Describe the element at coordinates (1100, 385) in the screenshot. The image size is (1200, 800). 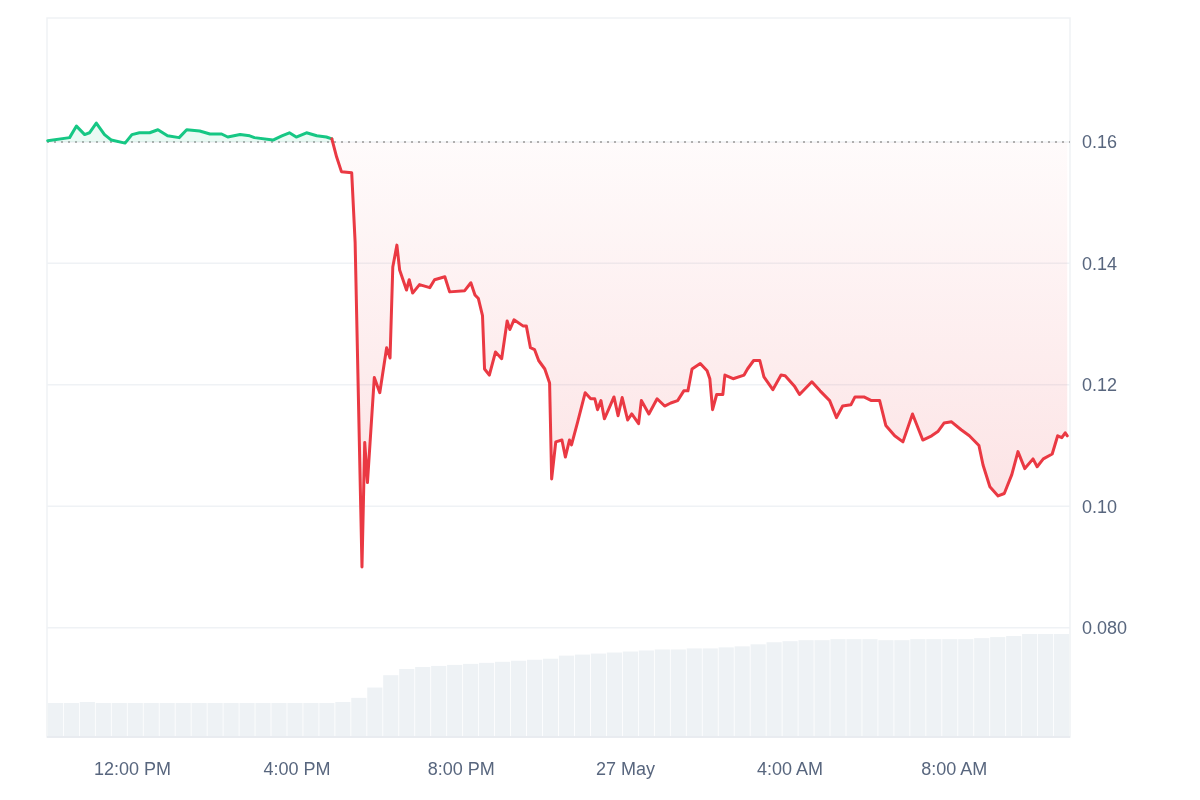
I see `y-tick-label: 0.12` at that location.